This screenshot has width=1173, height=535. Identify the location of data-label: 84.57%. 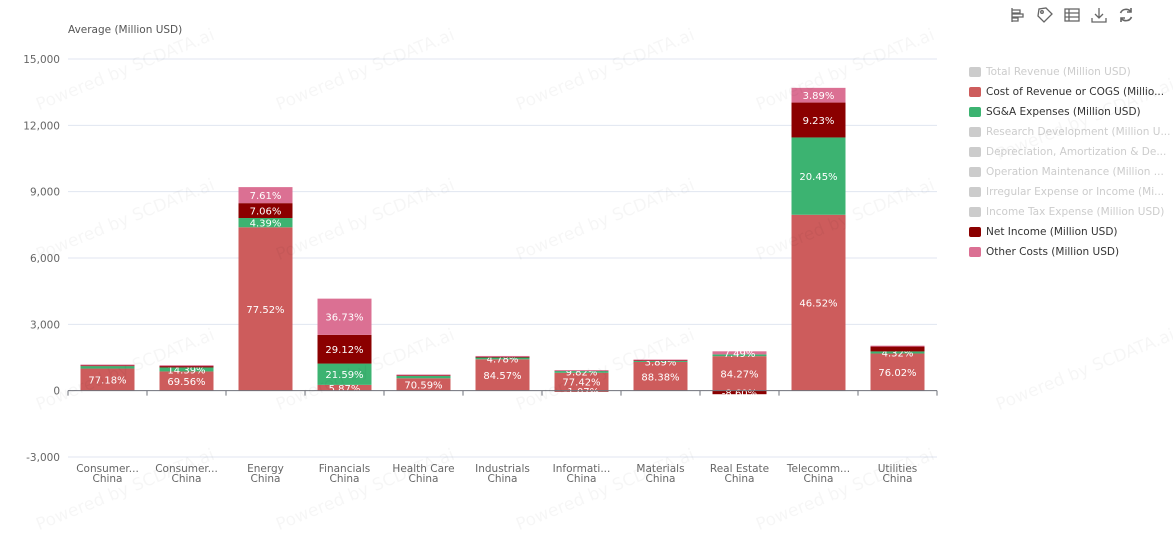
(502, 376).